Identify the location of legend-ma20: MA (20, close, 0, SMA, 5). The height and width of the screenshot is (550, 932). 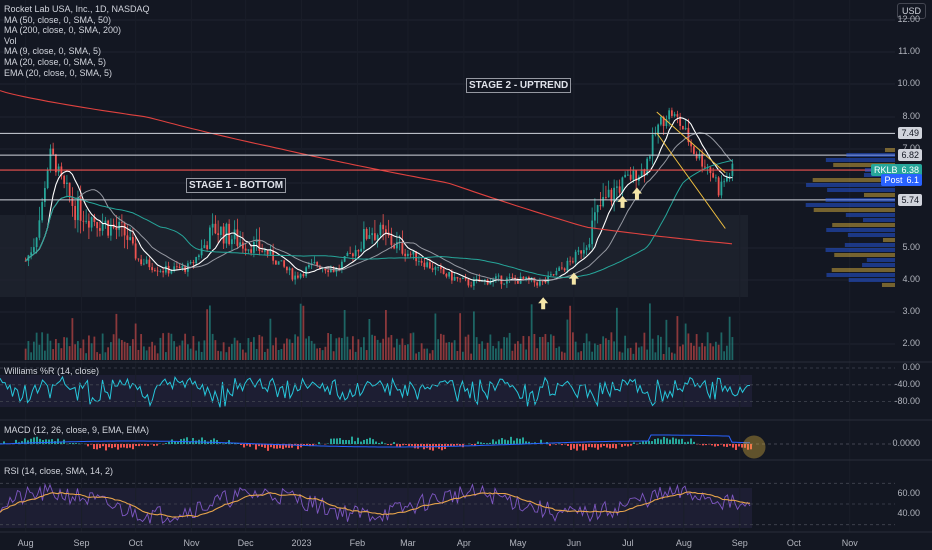
(55, 61).